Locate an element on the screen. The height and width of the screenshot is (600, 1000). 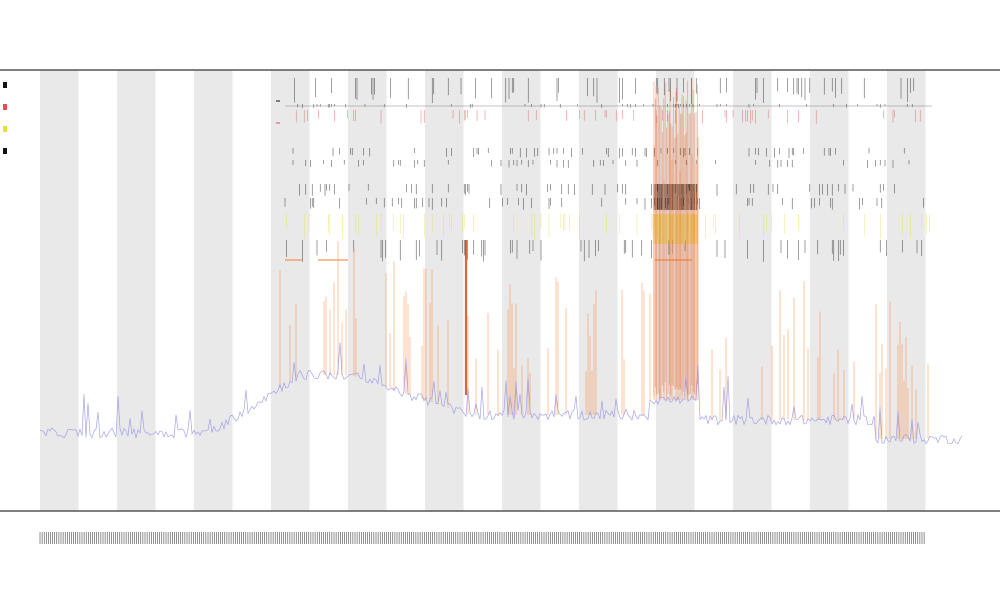
legend is located at coordinates (5, 118).